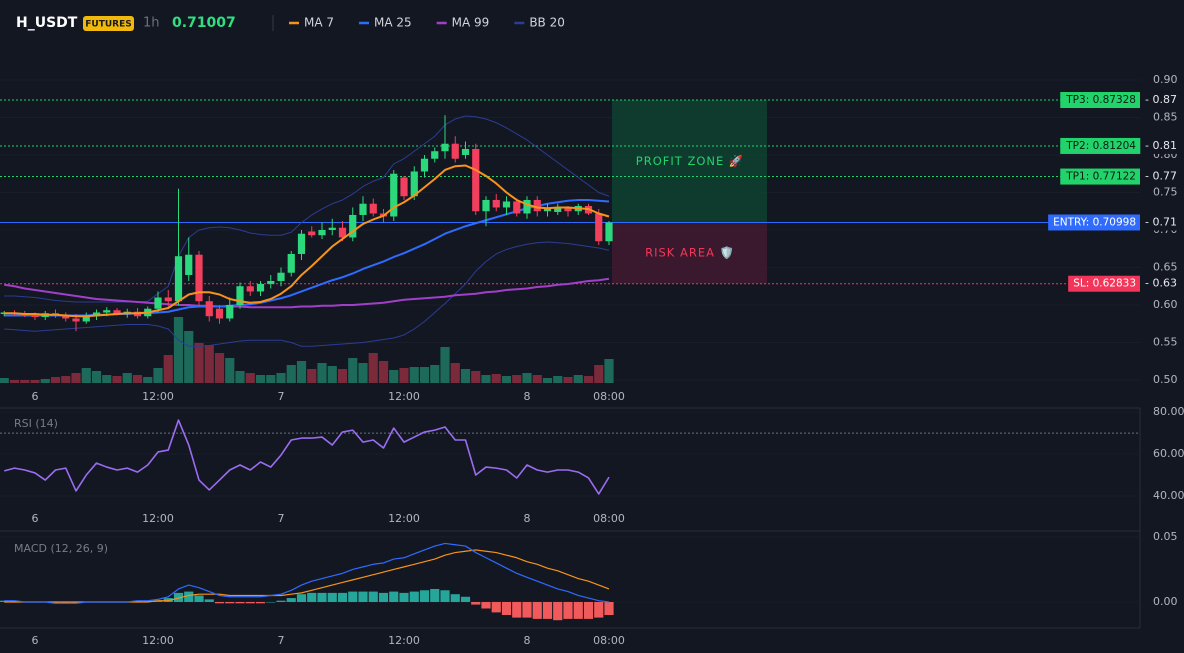  I want to click on bb-upper, so click(307, 209).